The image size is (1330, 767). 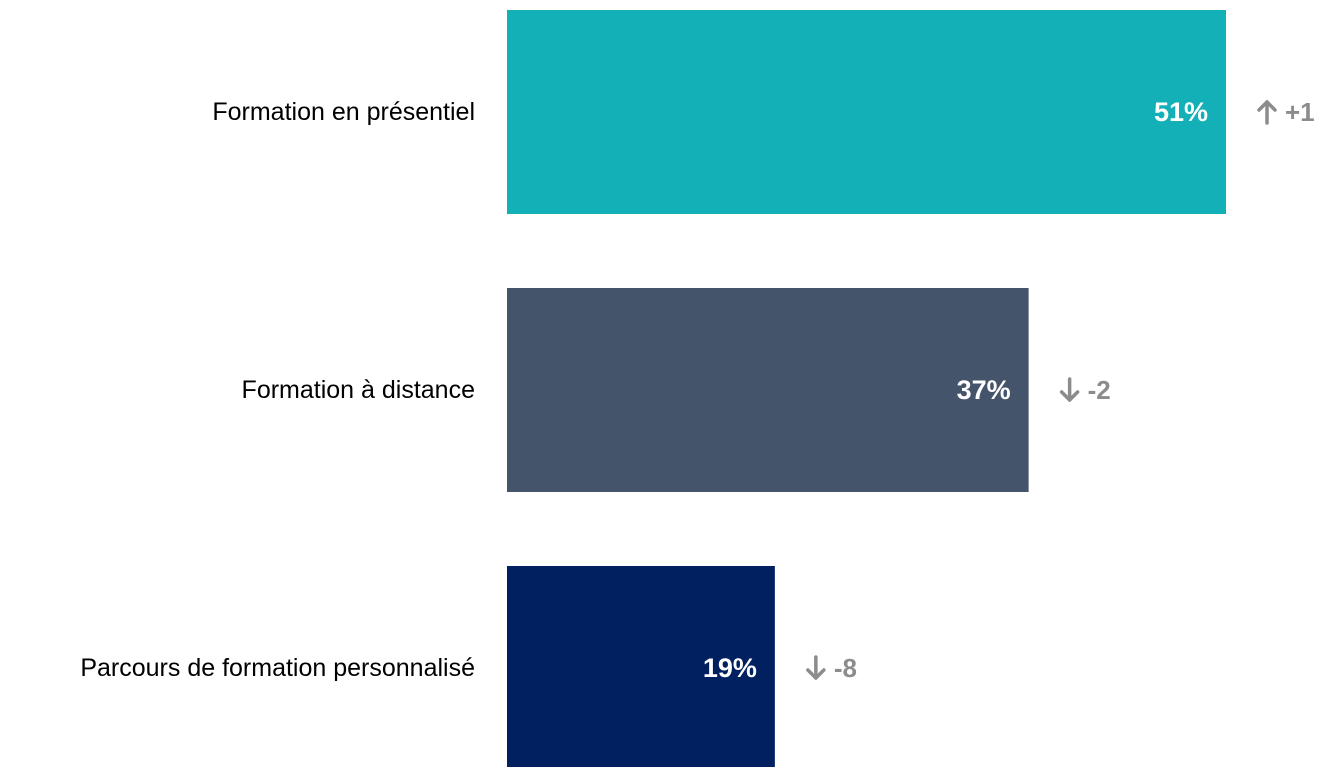 I want to click on value-label: 37%, so click(x=984, y=390).